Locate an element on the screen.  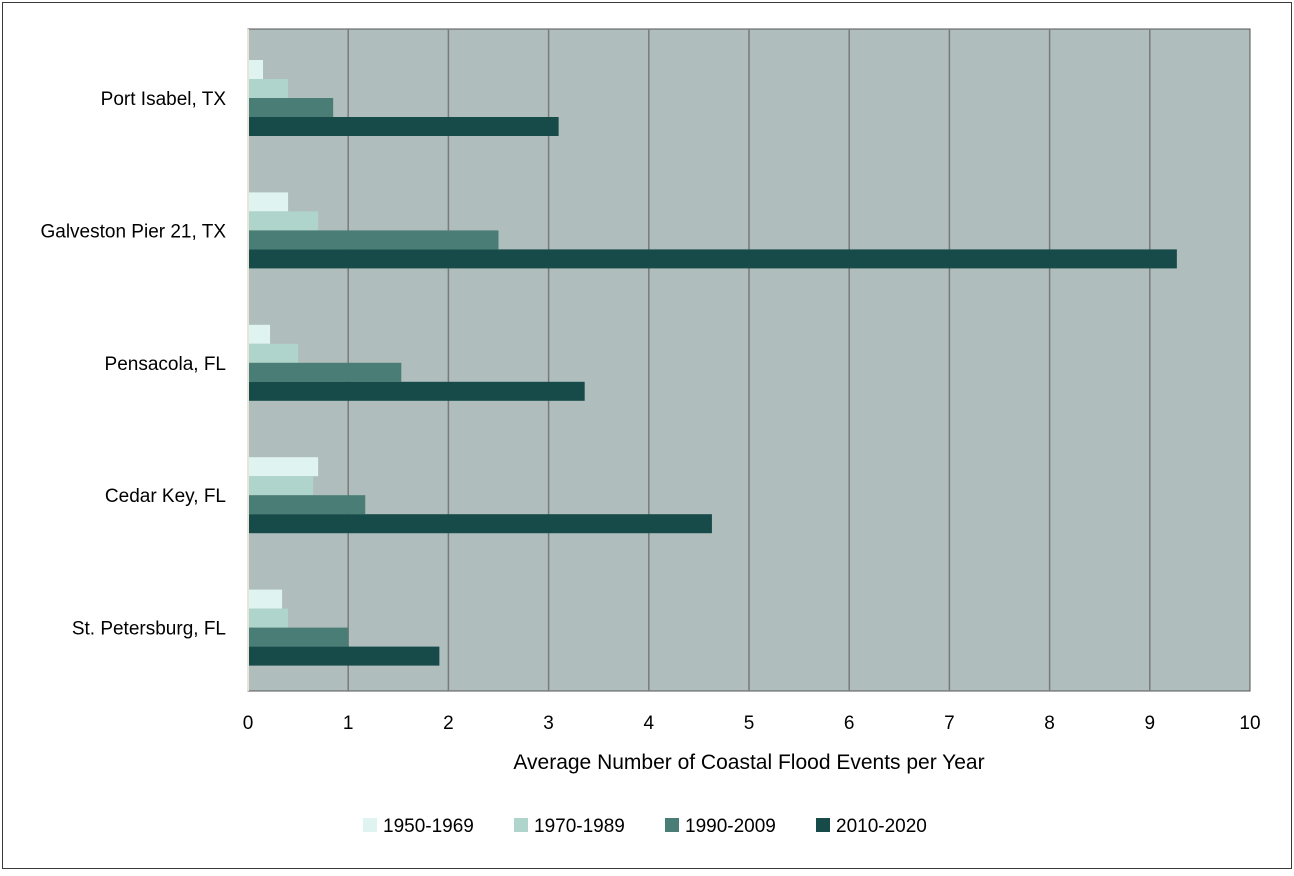
bar-pensacola-fl-1990-2009 is located at coordinates (325, 372).